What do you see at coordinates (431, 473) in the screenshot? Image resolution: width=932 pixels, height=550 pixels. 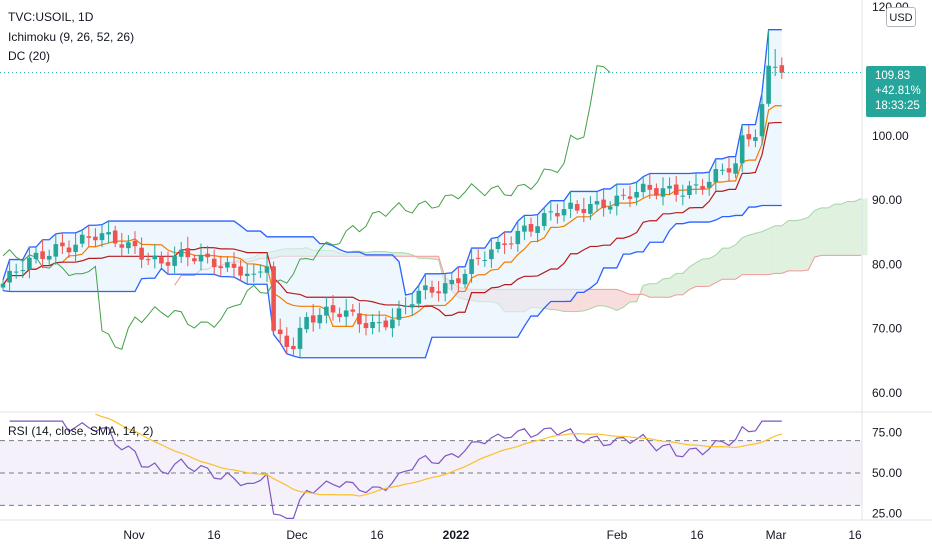 I see `rsi-band` at bounding box center [431, 473].